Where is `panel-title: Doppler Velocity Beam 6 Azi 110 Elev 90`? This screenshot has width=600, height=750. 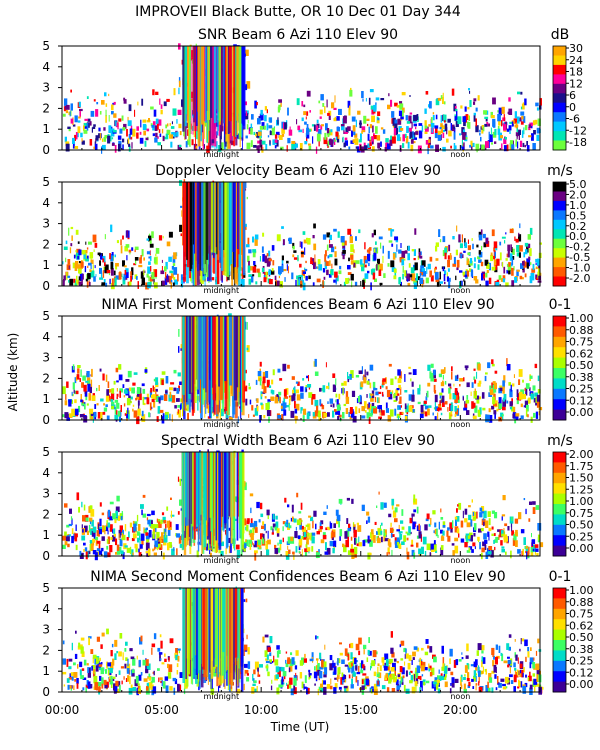
panel-title: Doppler Velocity Beam 6 Azi 110 Elev 90 is located at coordinates (298, 171).